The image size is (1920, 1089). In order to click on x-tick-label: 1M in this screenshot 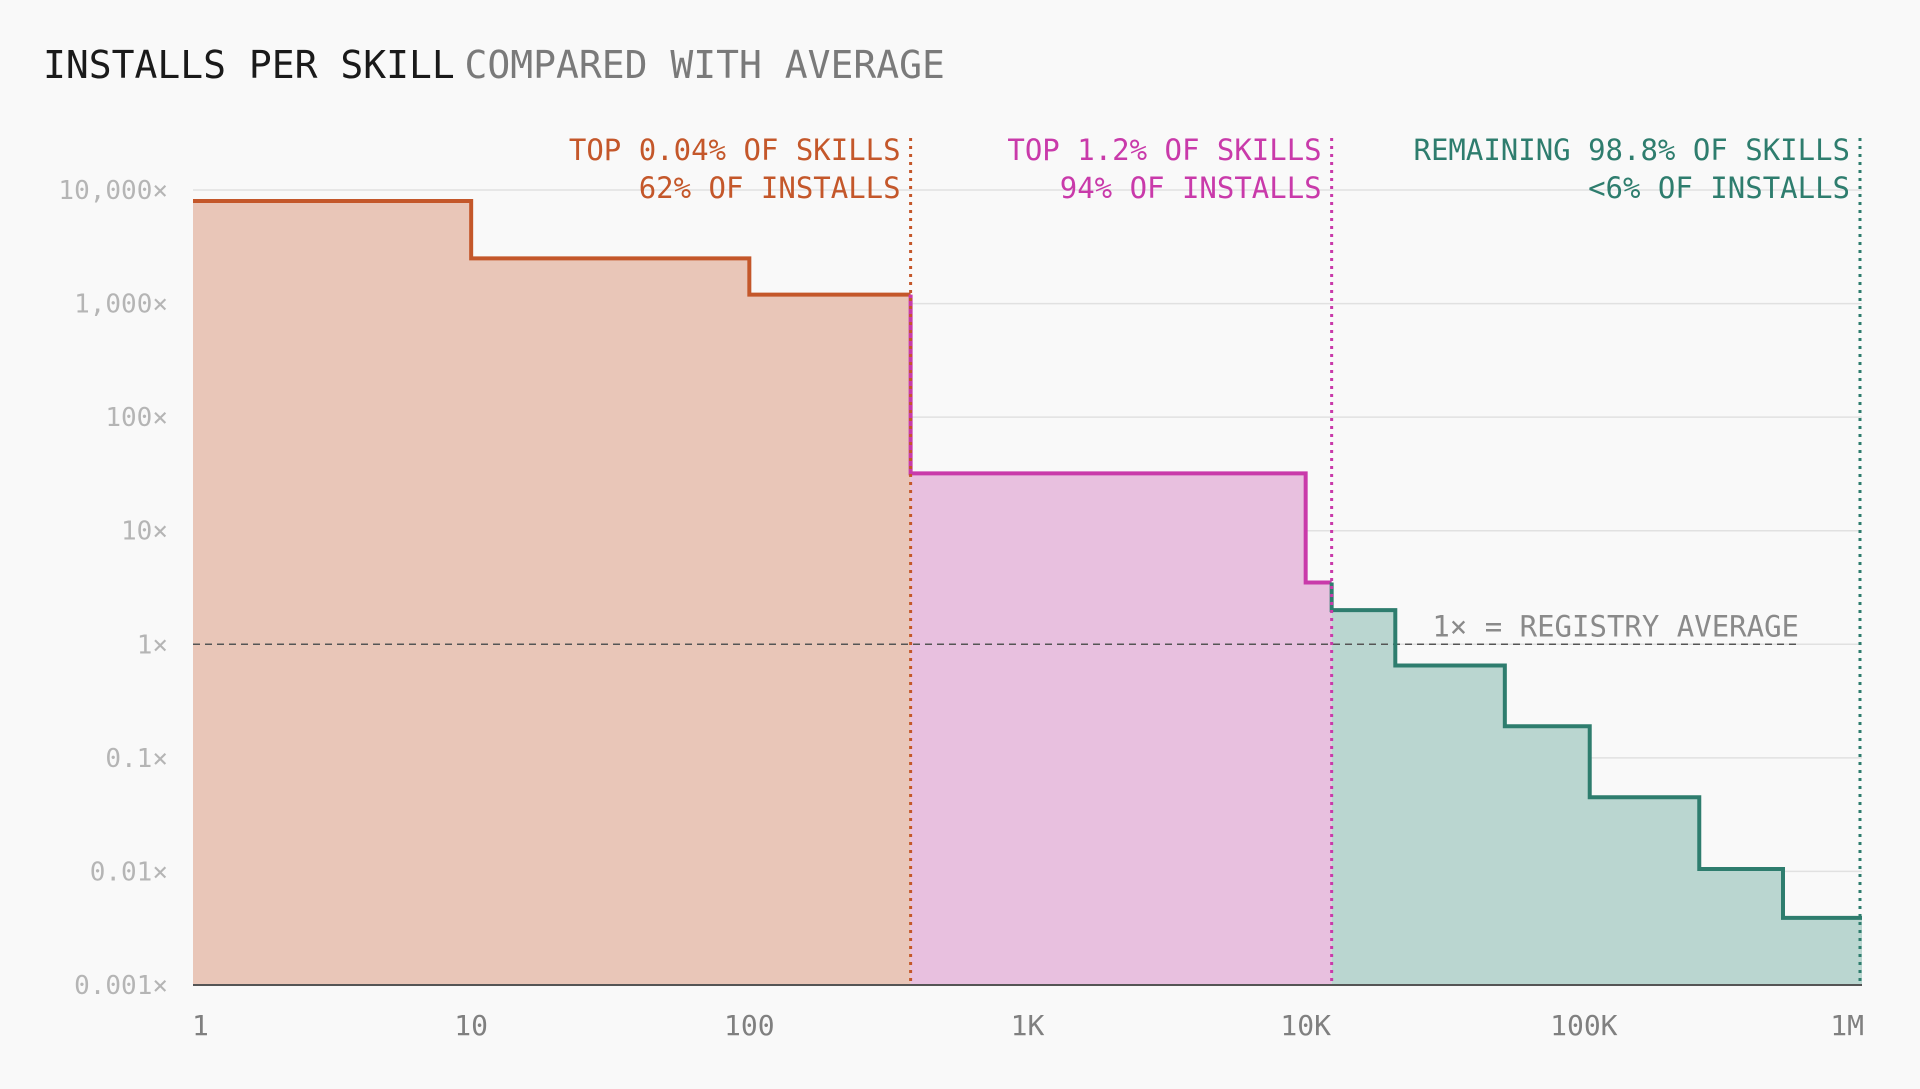, I will do `click(1847, 1025)`.